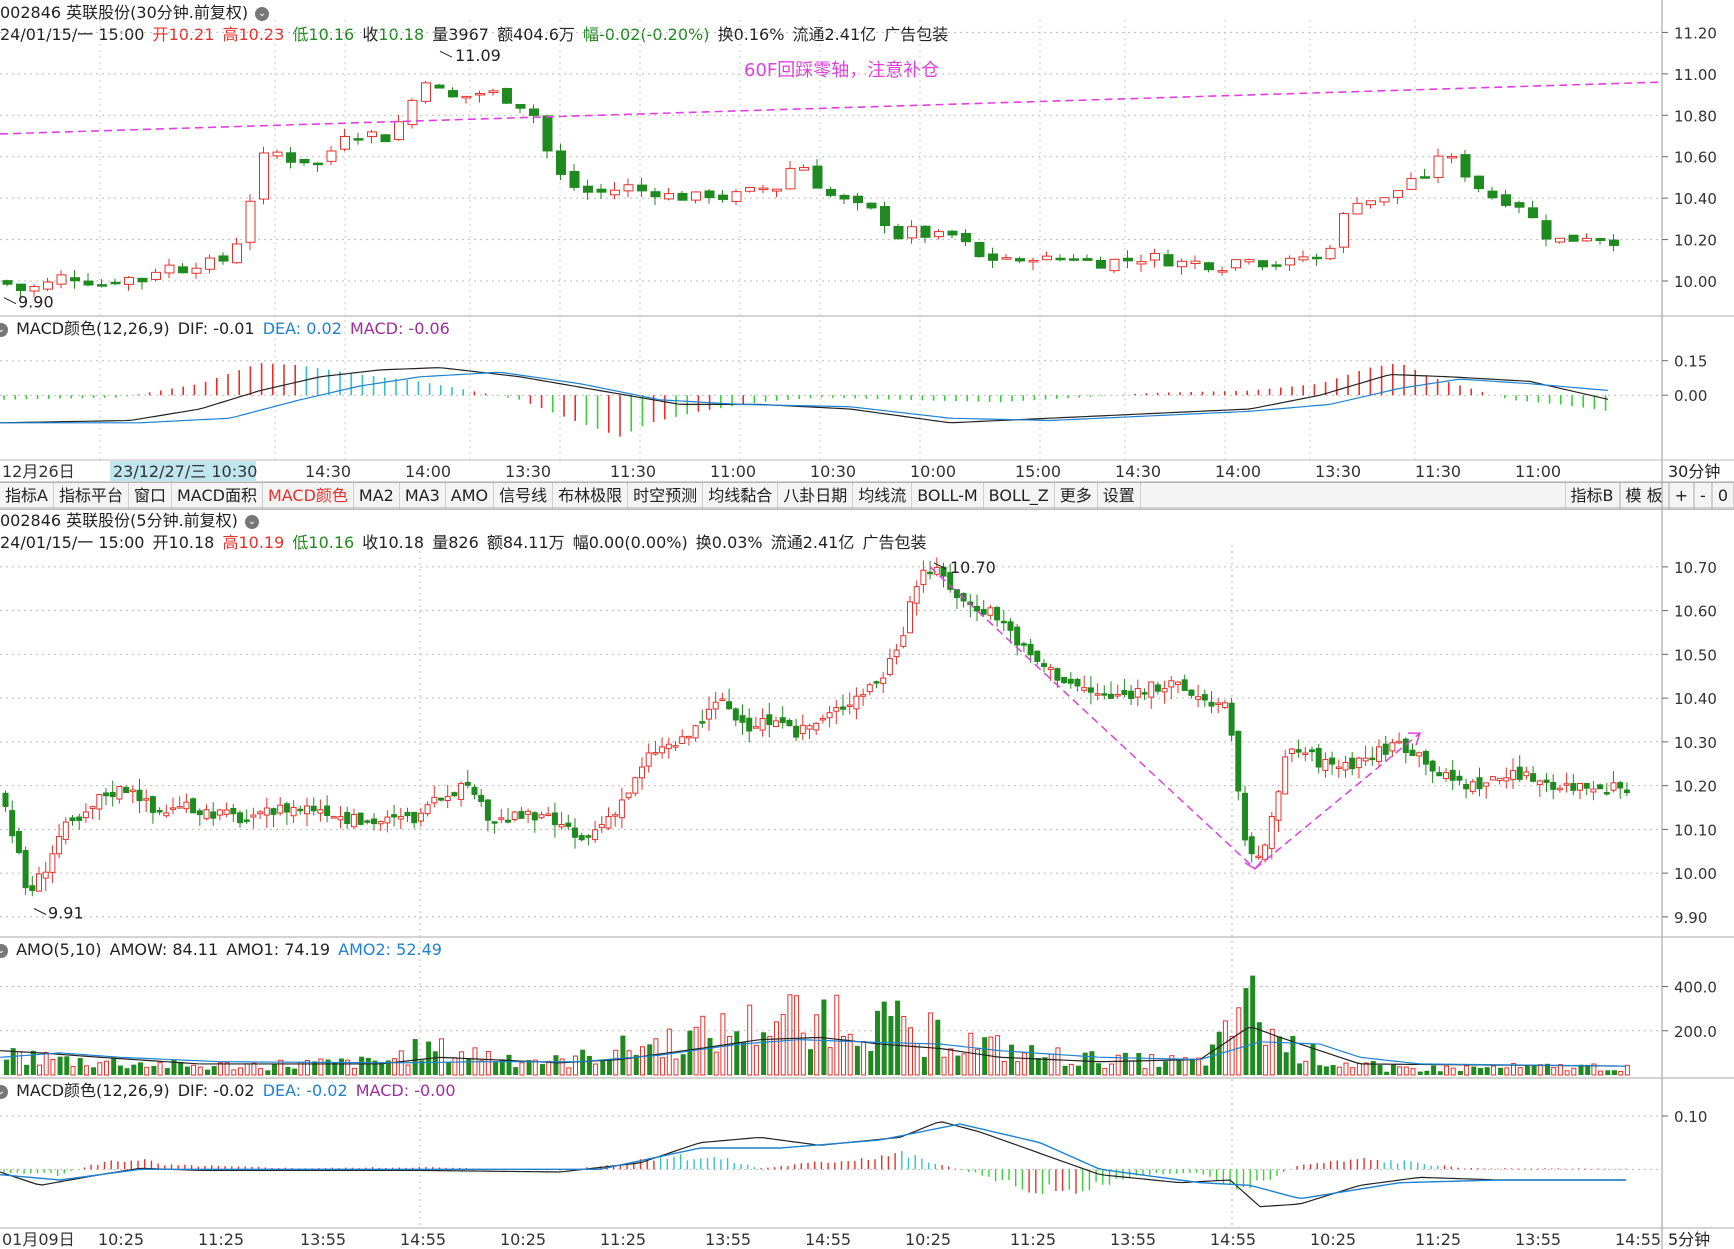 This screenshot has height=1249, width=1734. What do you see at coordinates (1703, 496) in the screenshot?
I see `toolbar-right-3: -` at bounding box center [1703, 496].